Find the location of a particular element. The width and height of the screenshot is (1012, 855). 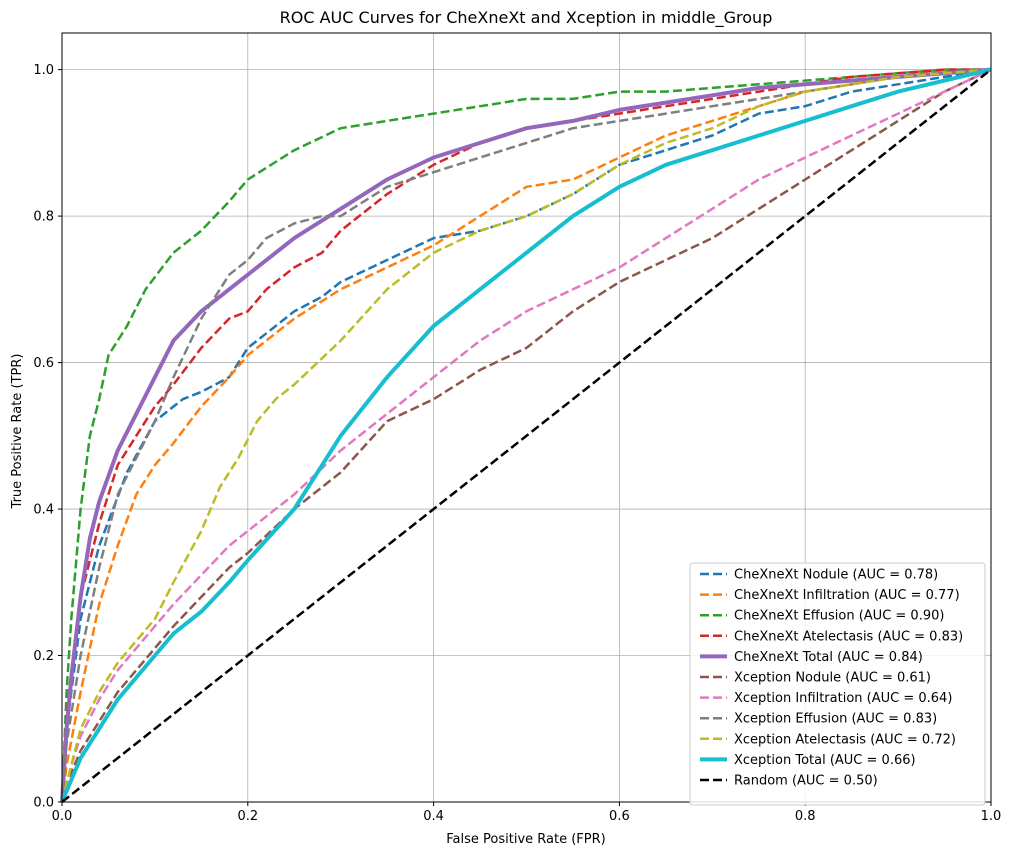

x-tick-label: 0.0 is located at coordinates (62, 816).